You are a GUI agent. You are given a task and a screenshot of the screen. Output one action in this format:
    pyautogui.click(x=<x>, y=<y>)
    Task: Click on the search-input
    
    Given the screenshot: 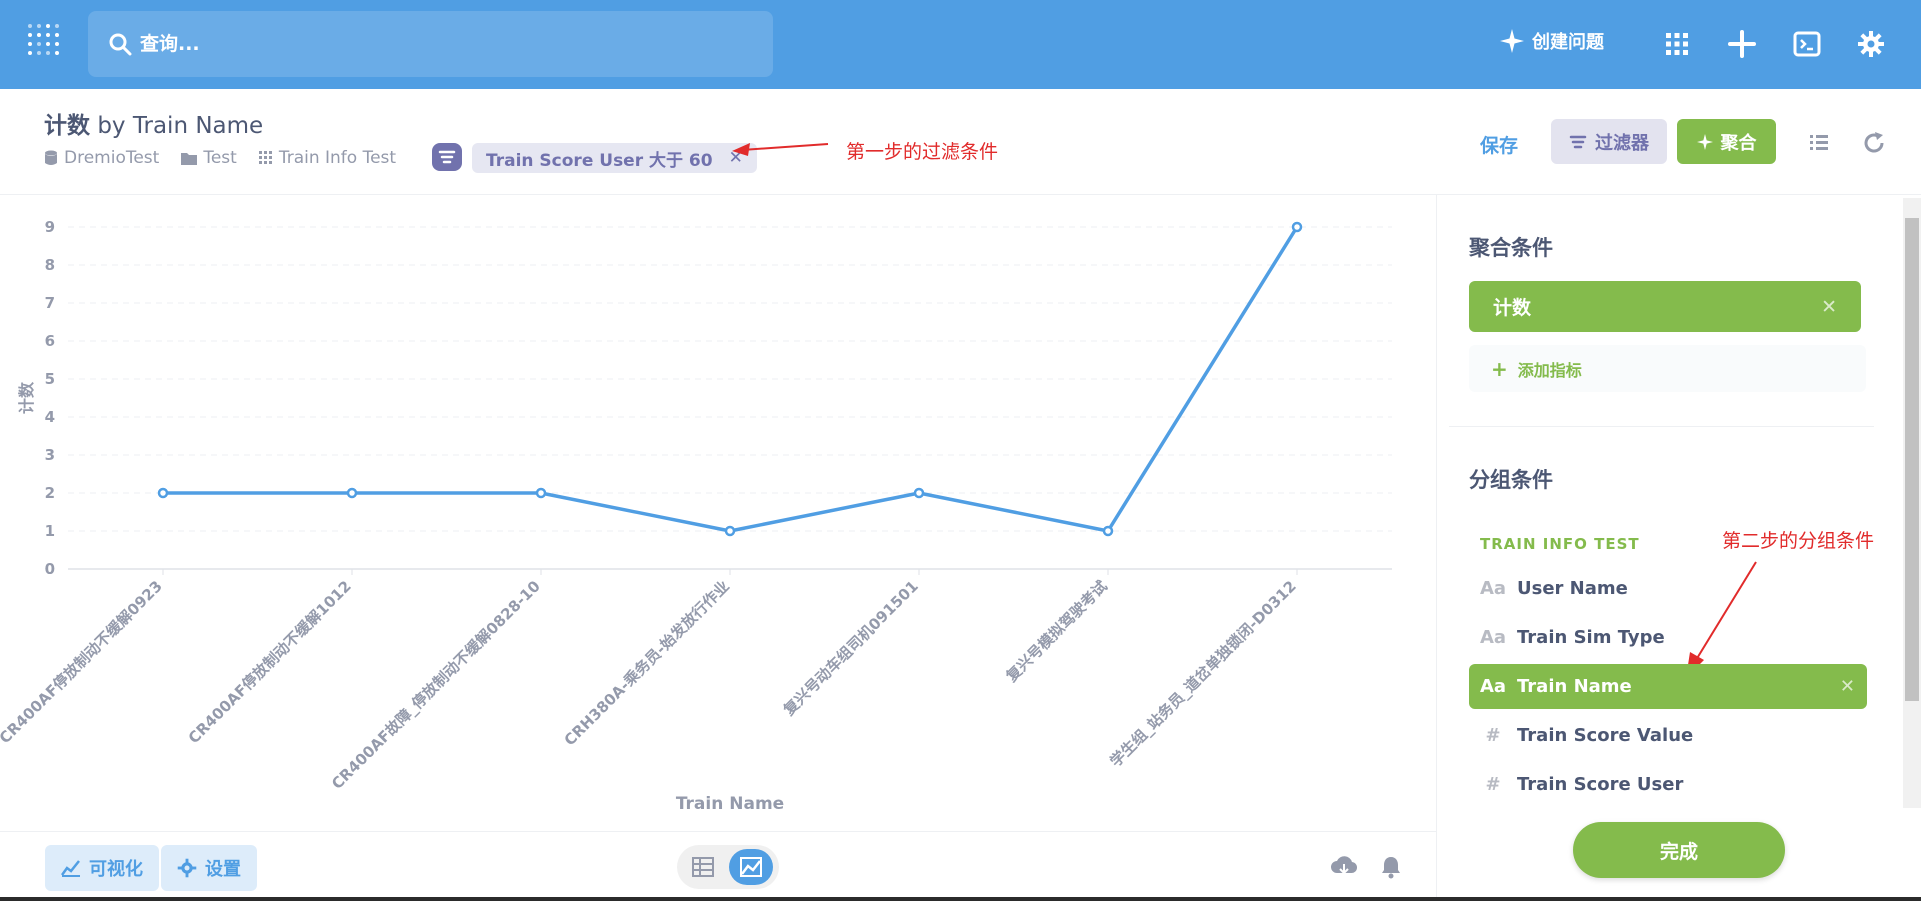 What is the action you would take?
    pyautogui.click(x=440, y=44)
    